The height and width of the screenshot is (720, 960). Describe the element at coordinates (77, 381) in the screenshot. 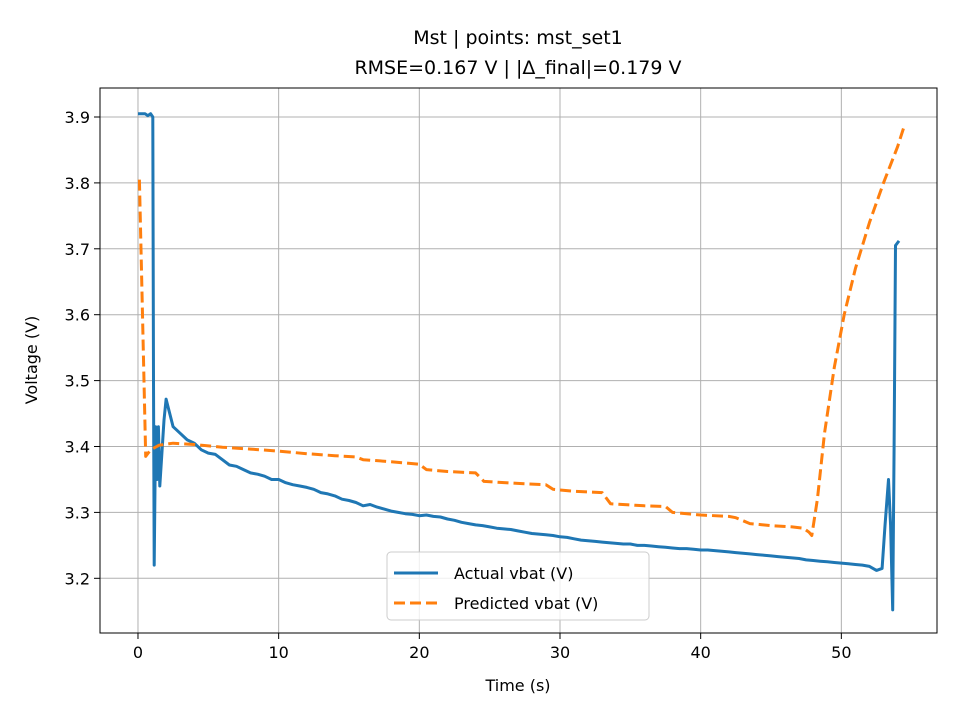

I see `y-tick-label: 3.5` at that location.